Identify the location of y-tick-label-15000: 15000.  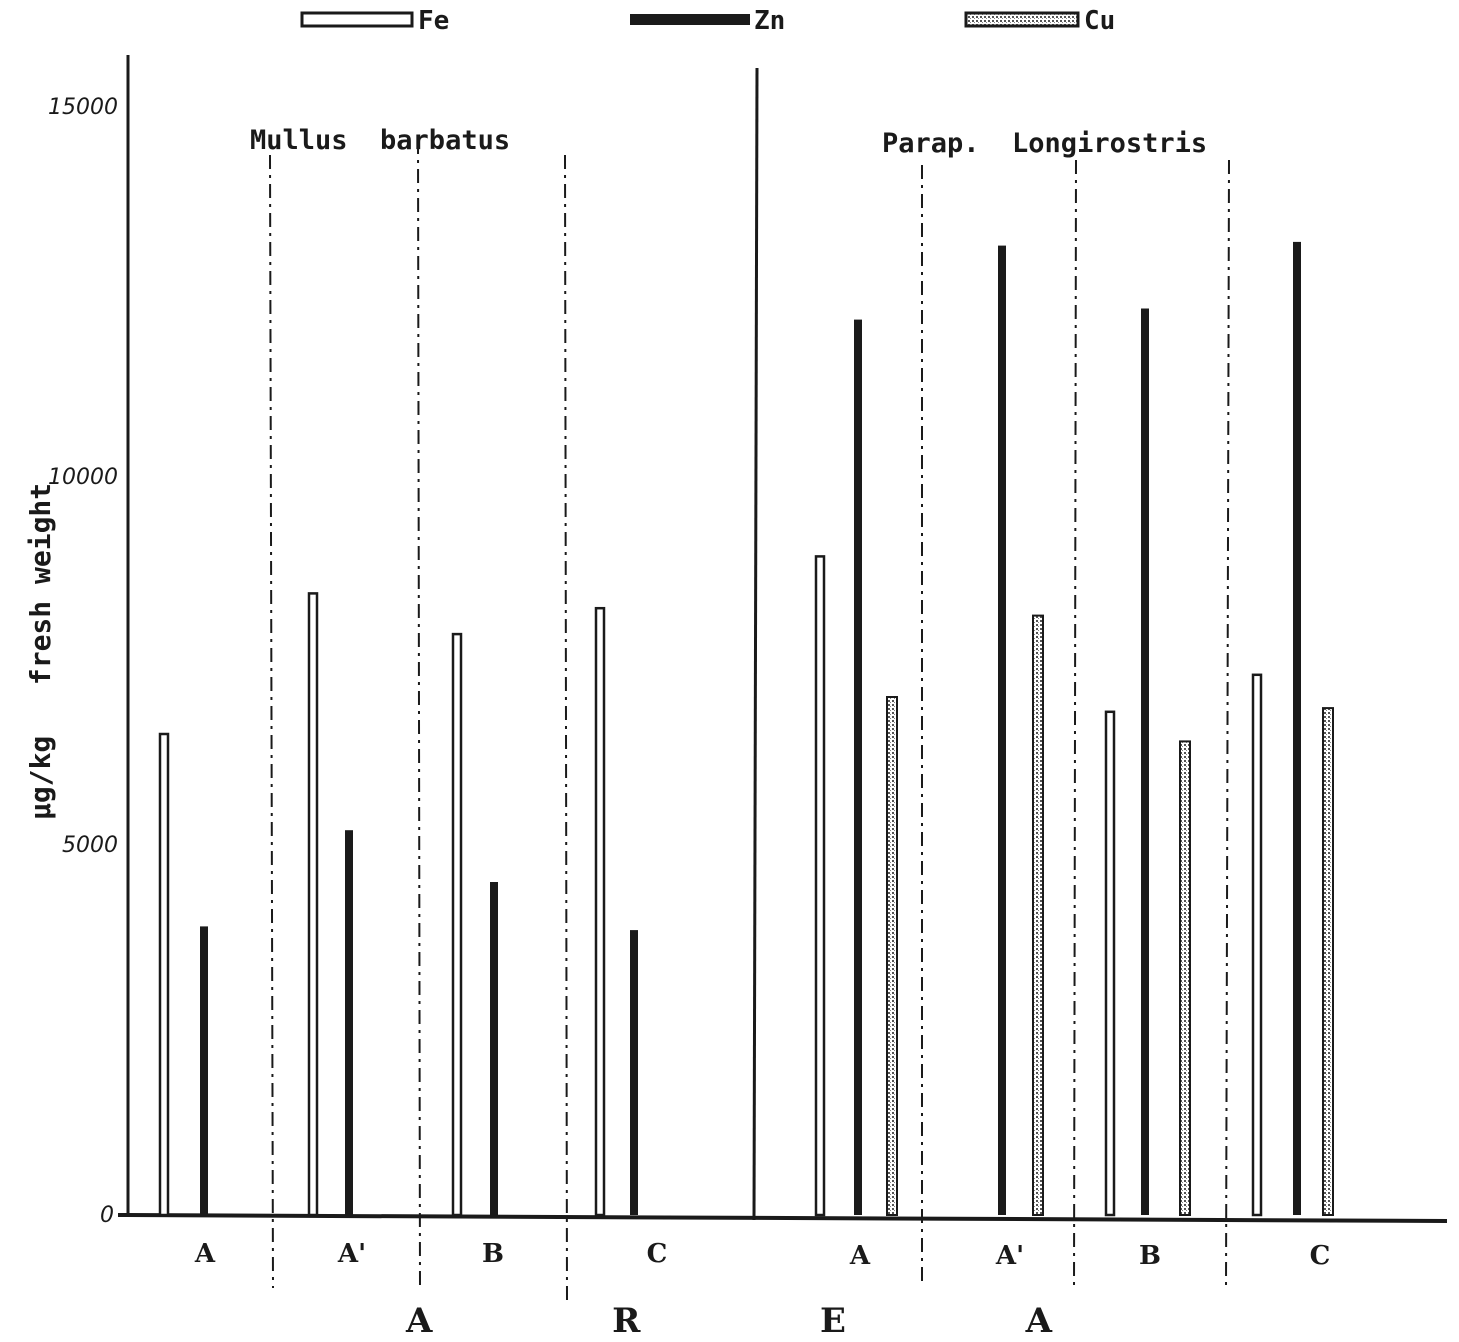
(83, 107).